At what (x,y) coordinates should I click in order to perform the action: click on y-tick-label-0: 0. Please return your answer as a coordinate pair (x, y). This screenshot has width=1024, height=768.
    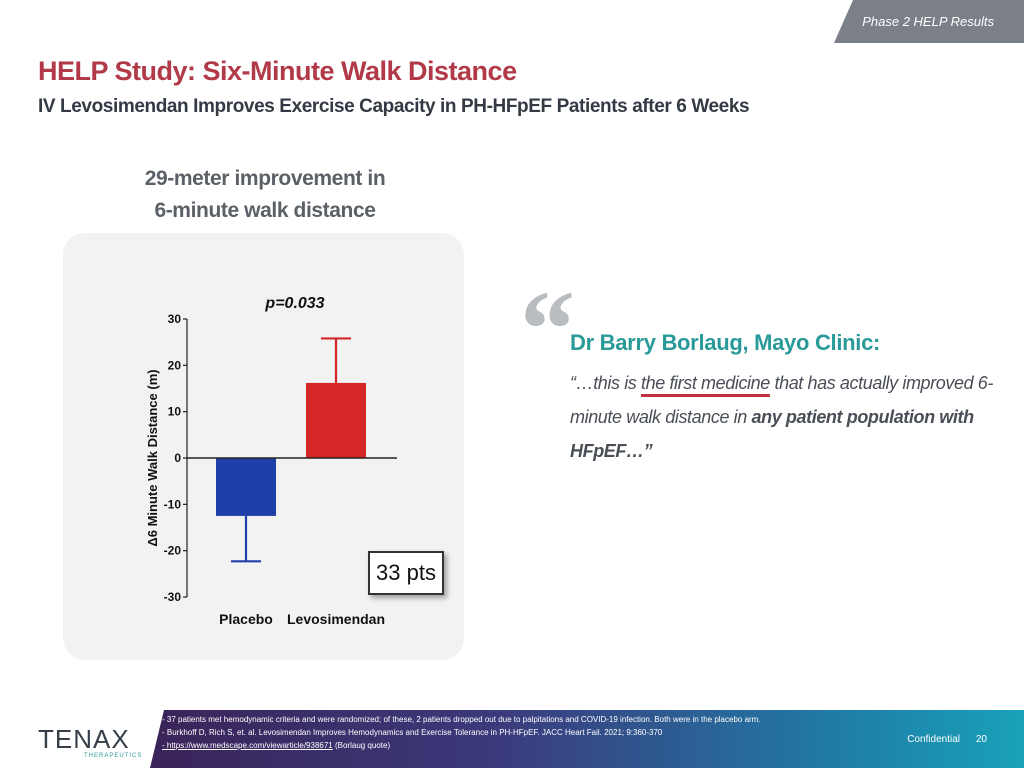
    Looking at the image, I should click on (177, 458).